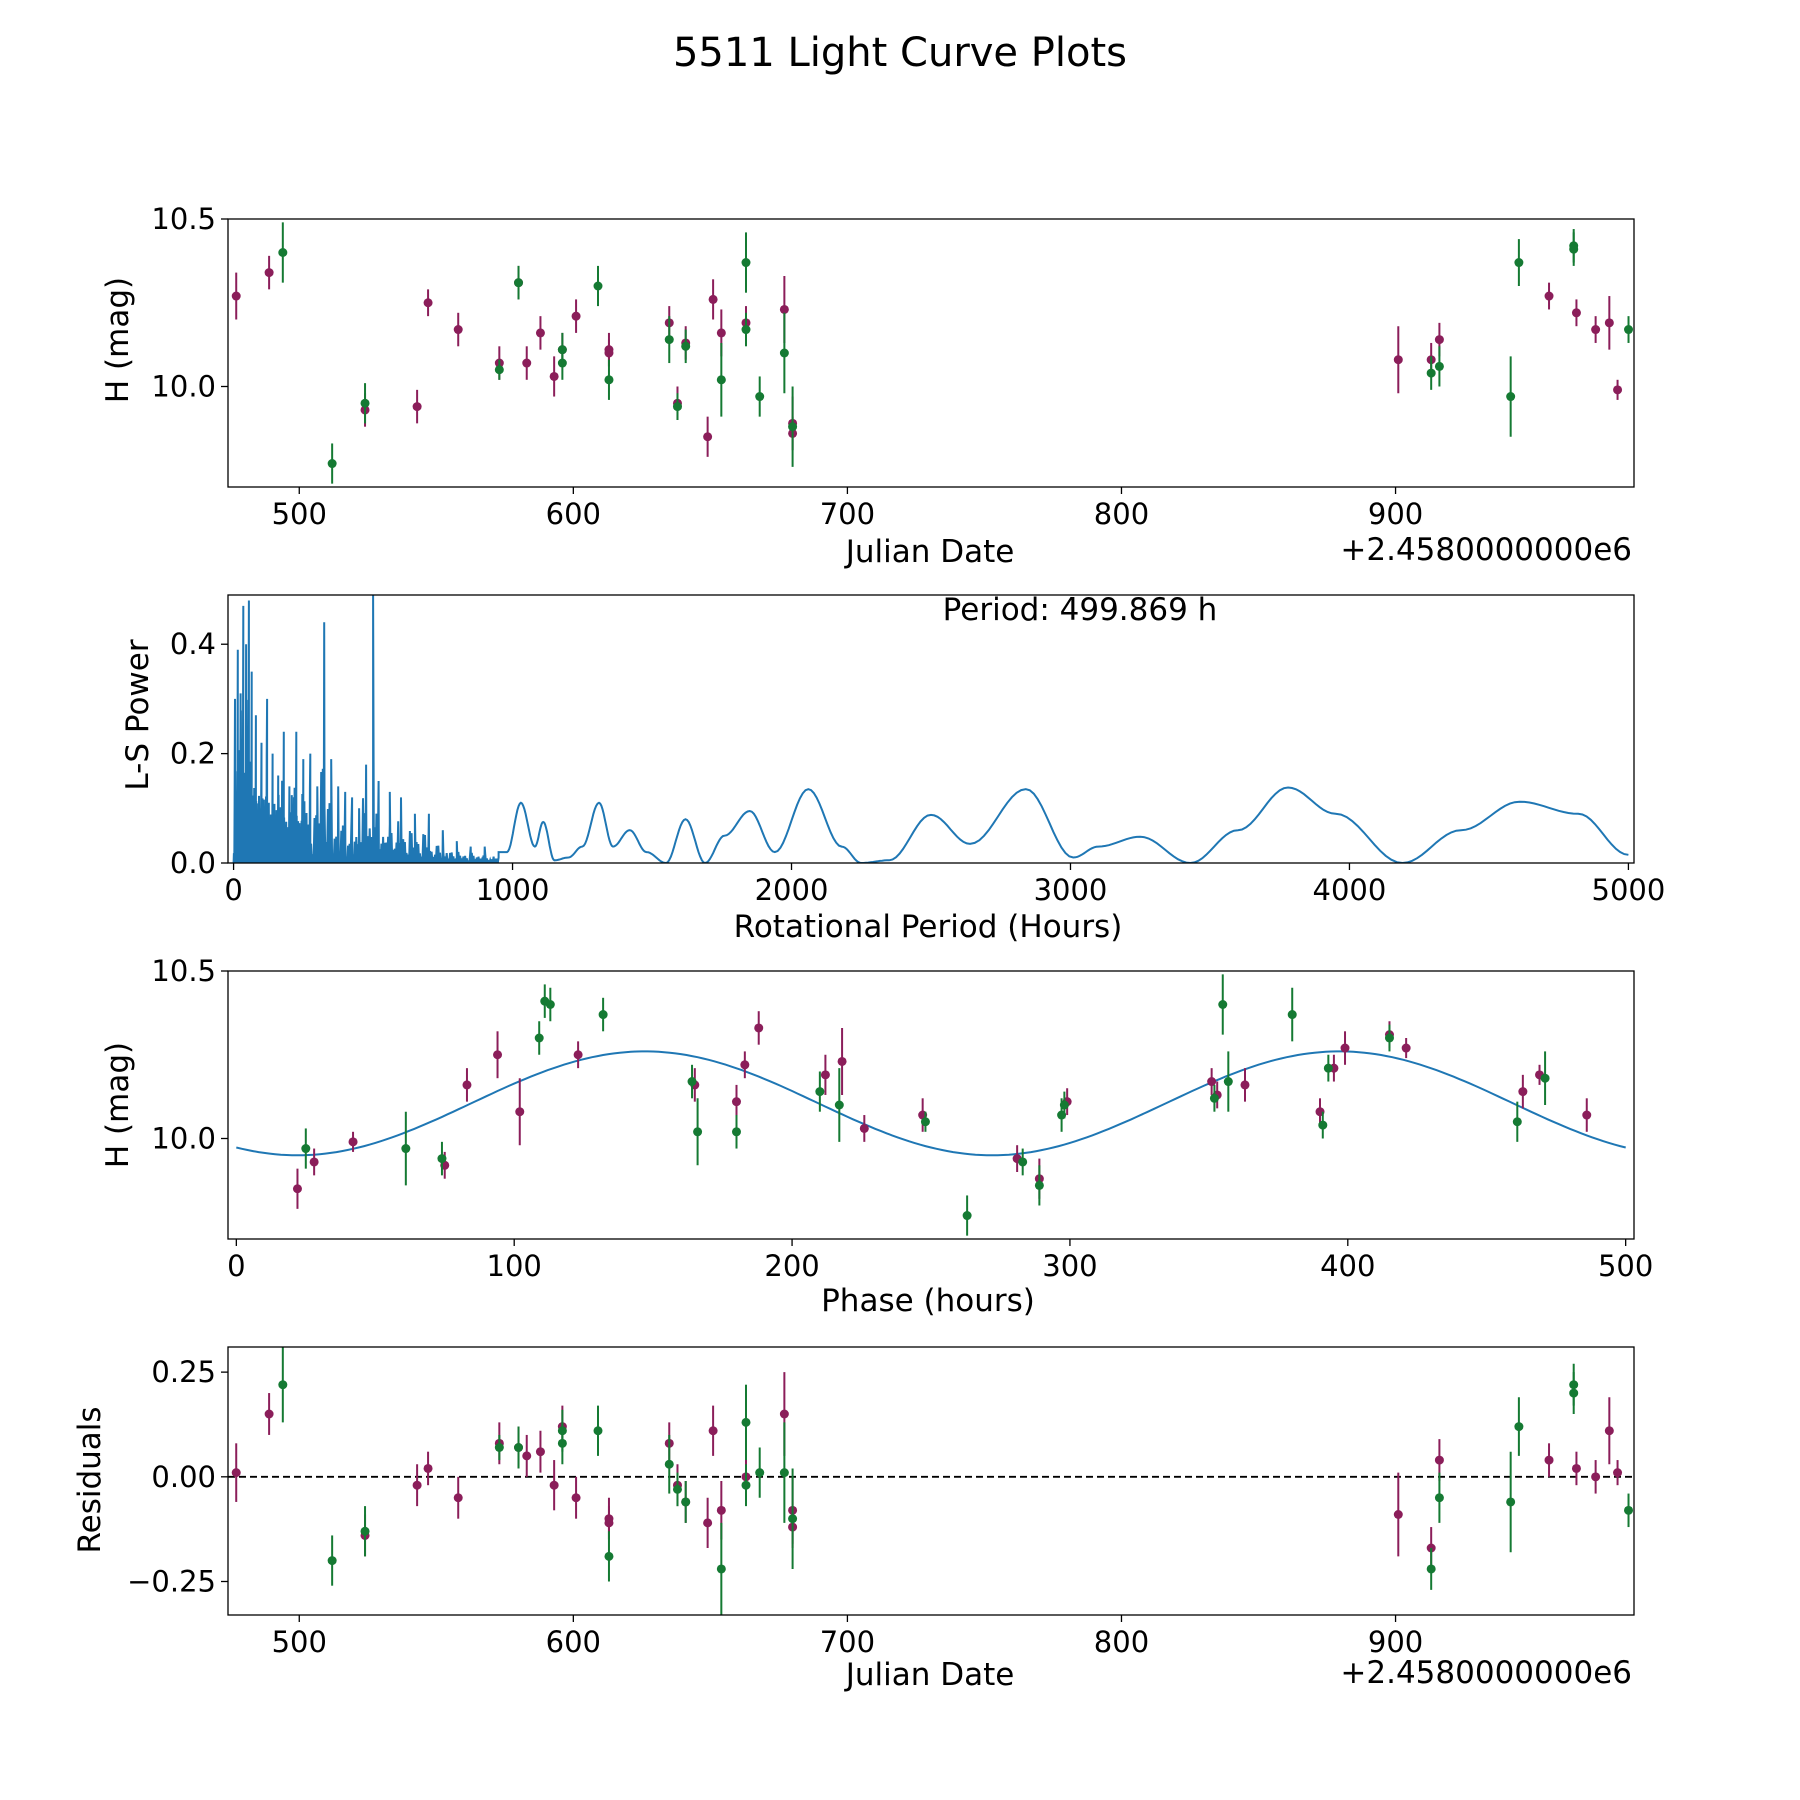  What do you see at coordinates (1625, 1266) in the screenshot?
I see `phase-xtick-label: 500` at bounding box center [1625, 1266].